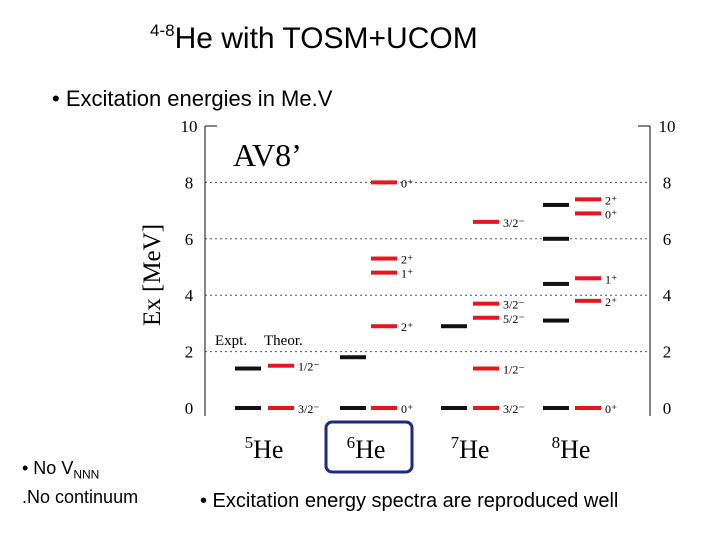 The image size is (720, 540). I want to click on note-no-3nf-text: • No V, so click(48, 468).